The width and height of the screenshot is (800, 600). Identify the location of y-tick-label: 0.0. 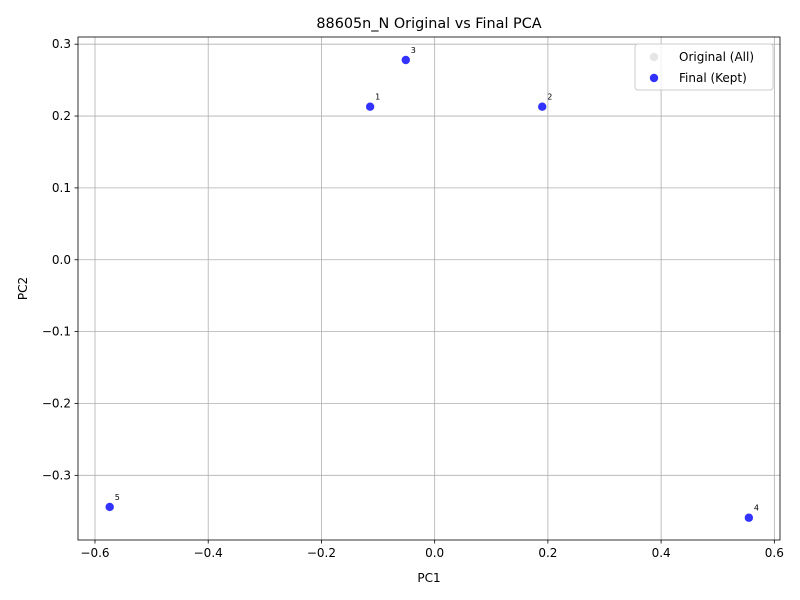
(61, 260).